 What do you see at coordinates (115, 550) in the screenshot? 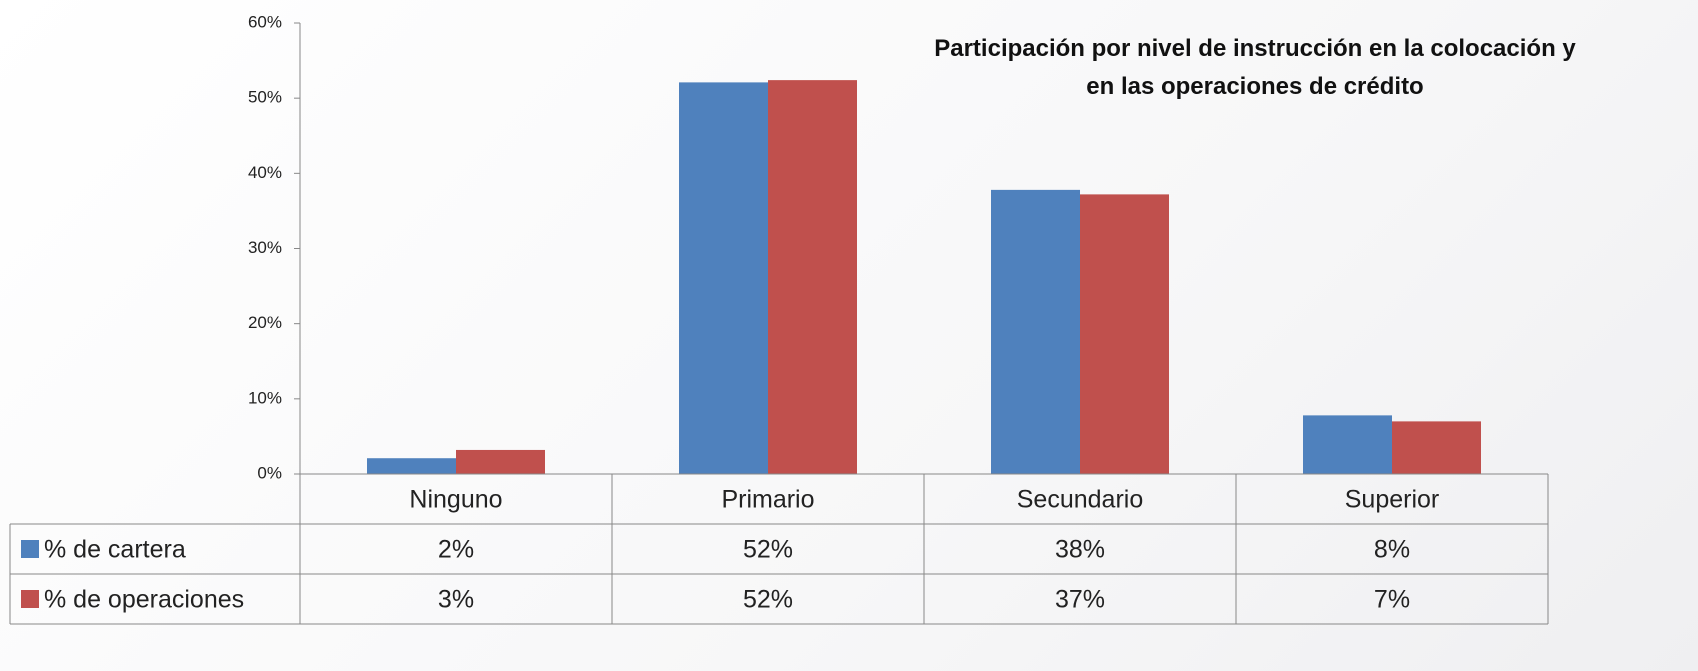
I see `legend-label: % de cartera` at bounding box center [115, 550].